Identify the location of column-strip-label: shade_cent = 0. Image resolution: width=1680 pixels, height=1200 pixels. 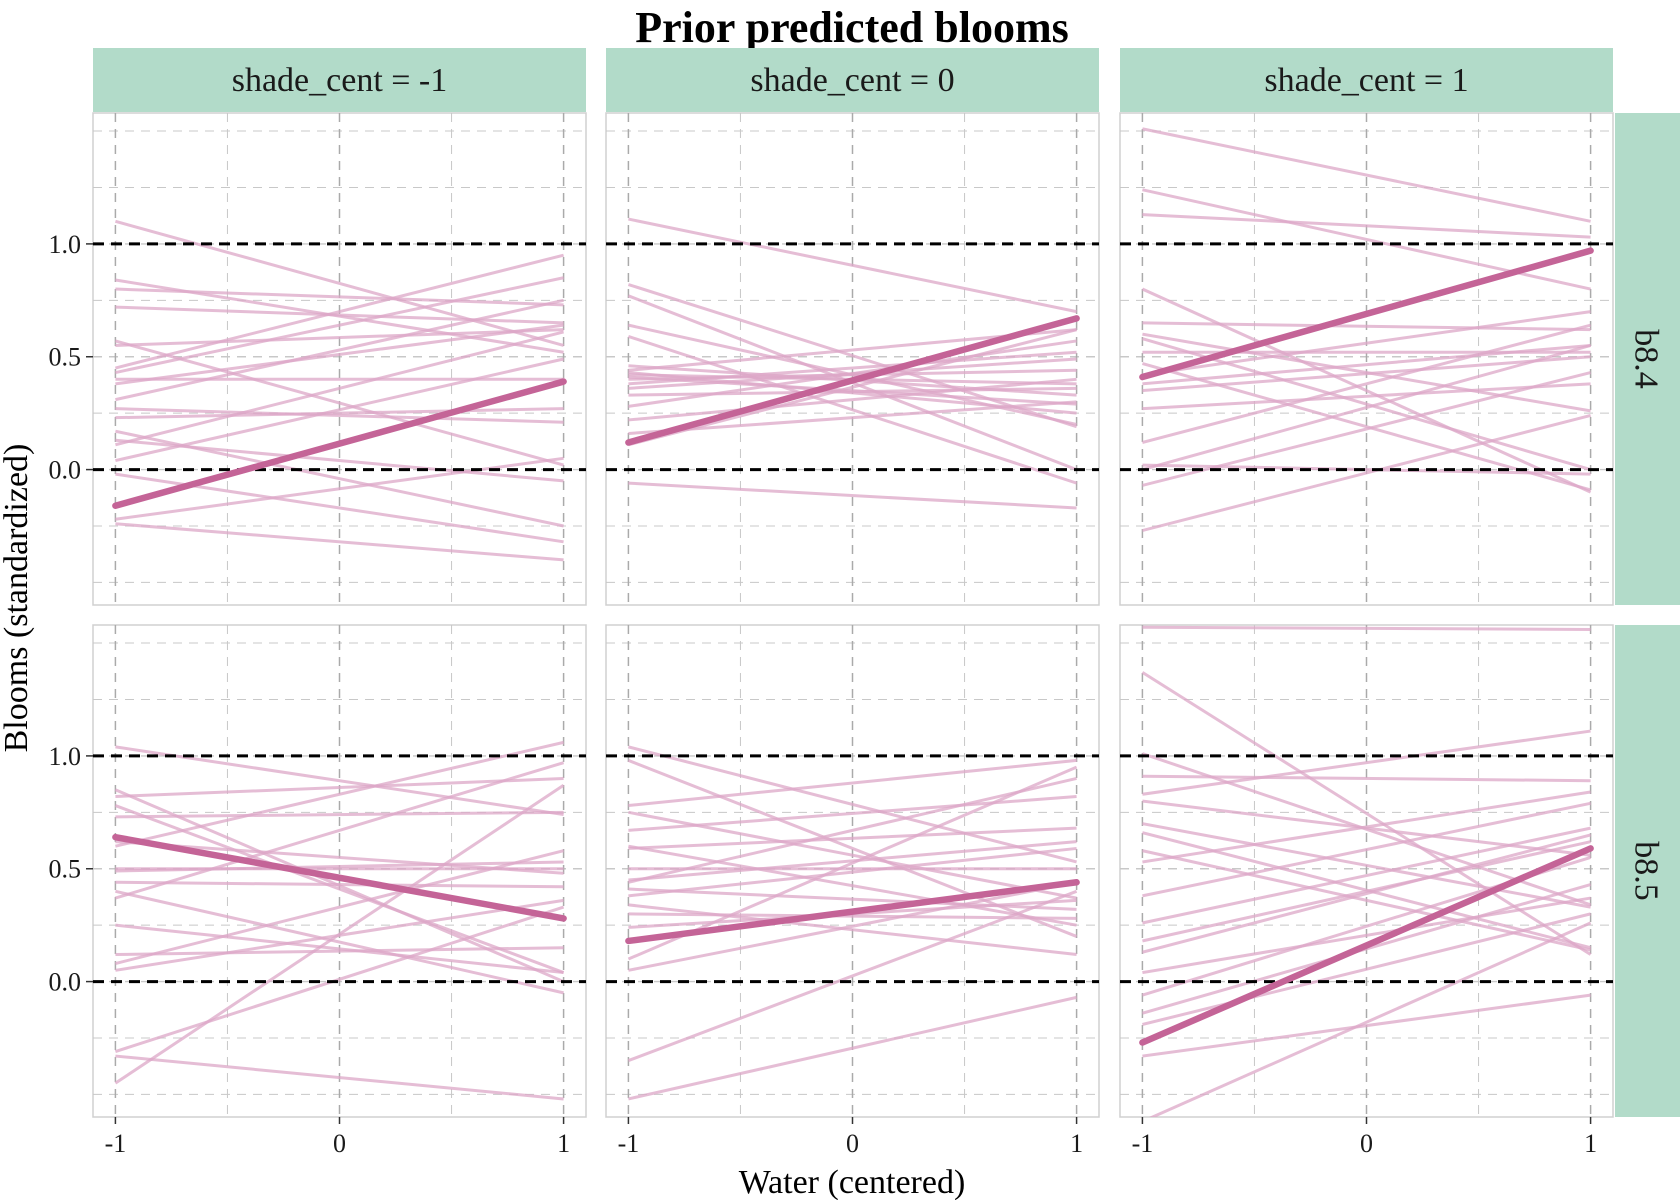
(852, 80).